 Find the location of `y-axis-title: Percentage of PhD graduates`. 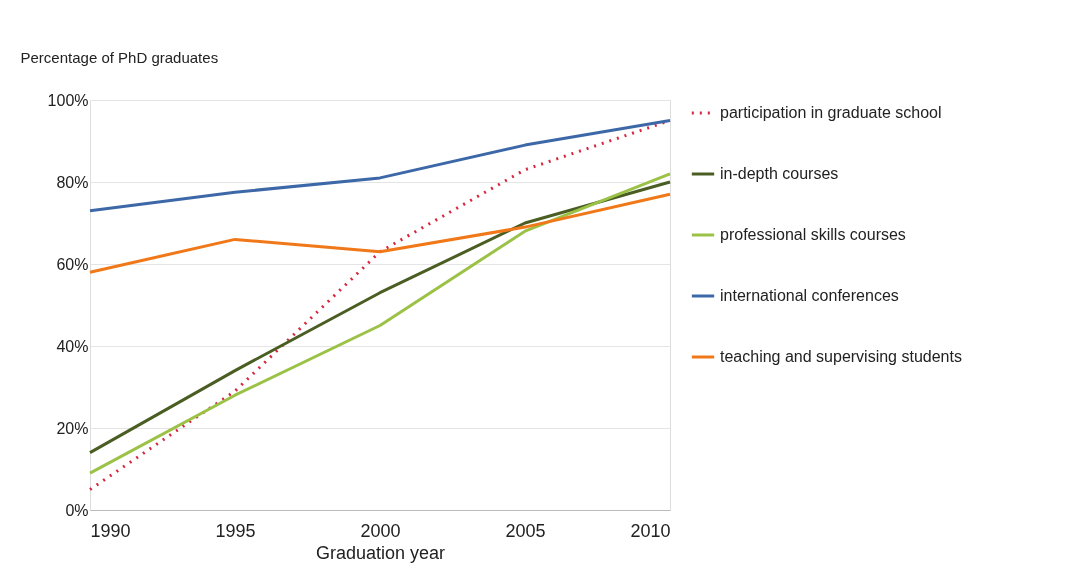

y-axis-title: Percentage of PhD graduates is located at coordinates (119, 57).